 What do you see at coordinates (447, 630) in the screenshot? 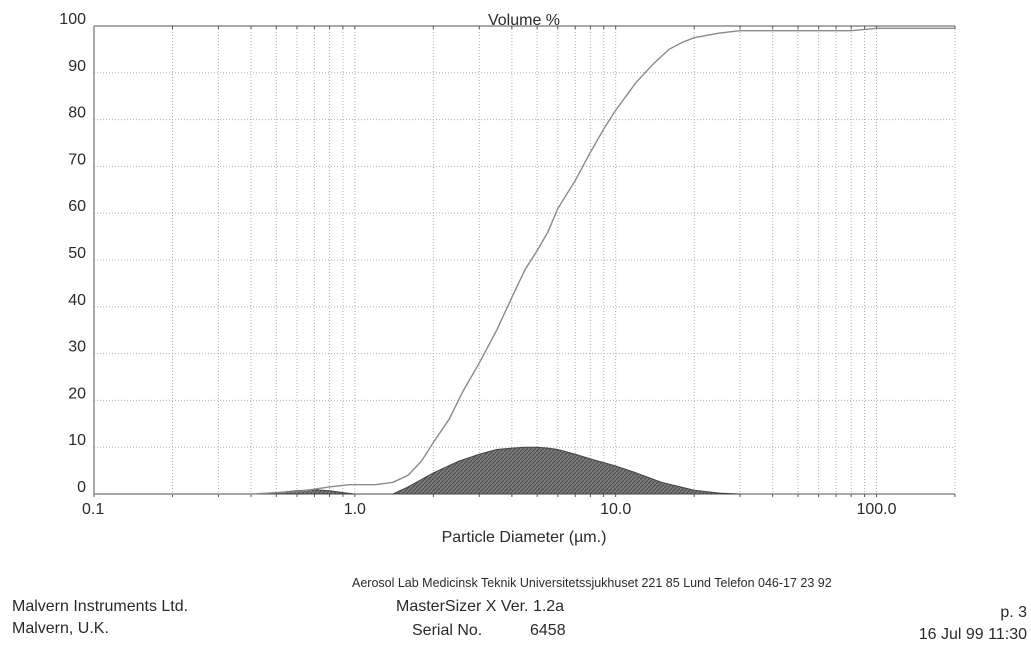
I see `serial-label: Serial No.` at bounding box center [447, 630].